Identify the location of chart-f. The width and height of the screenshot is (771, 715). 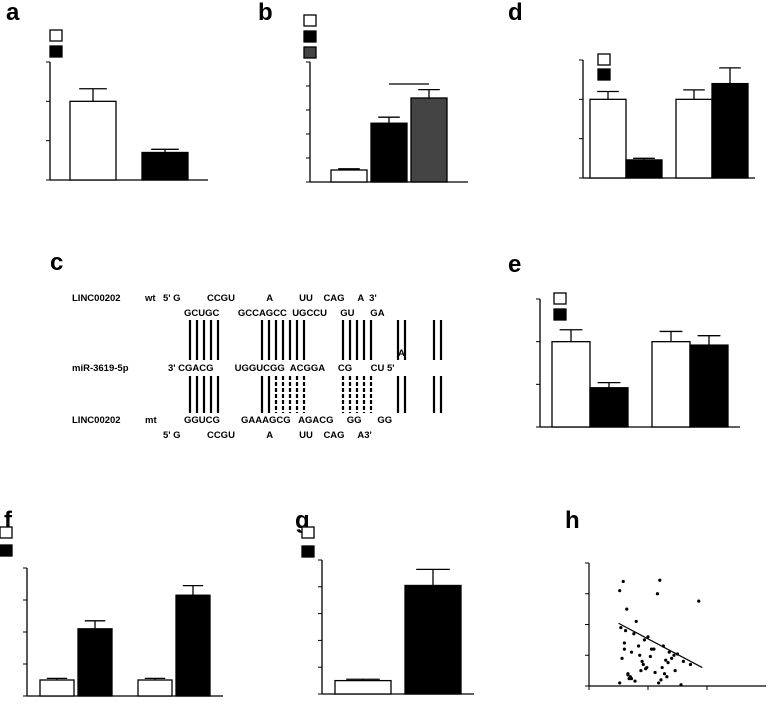
(111, 611).